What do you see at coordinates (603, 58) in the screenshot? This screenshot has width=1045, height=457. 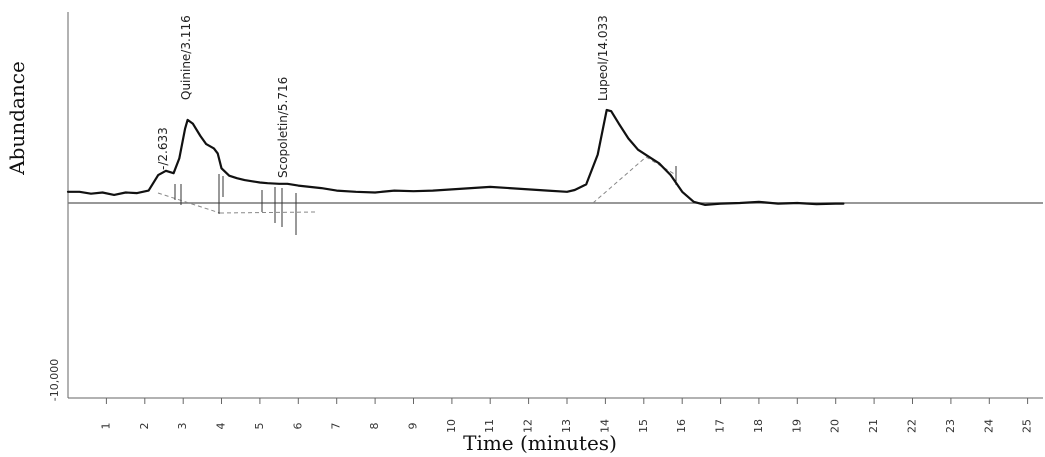 I see `peak-annotation: Lupeol/14.033` at bounding box center [603, 58].